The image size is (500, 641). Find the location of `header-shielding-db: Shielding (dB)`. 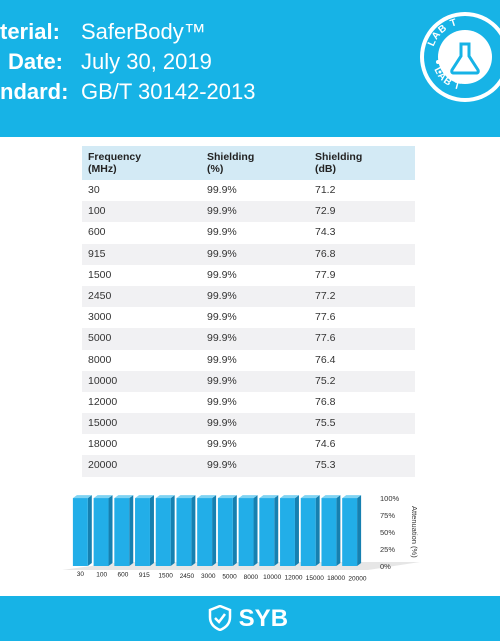

header-shielding-db: Shielding (dB) is located at coordinates (339, 163).